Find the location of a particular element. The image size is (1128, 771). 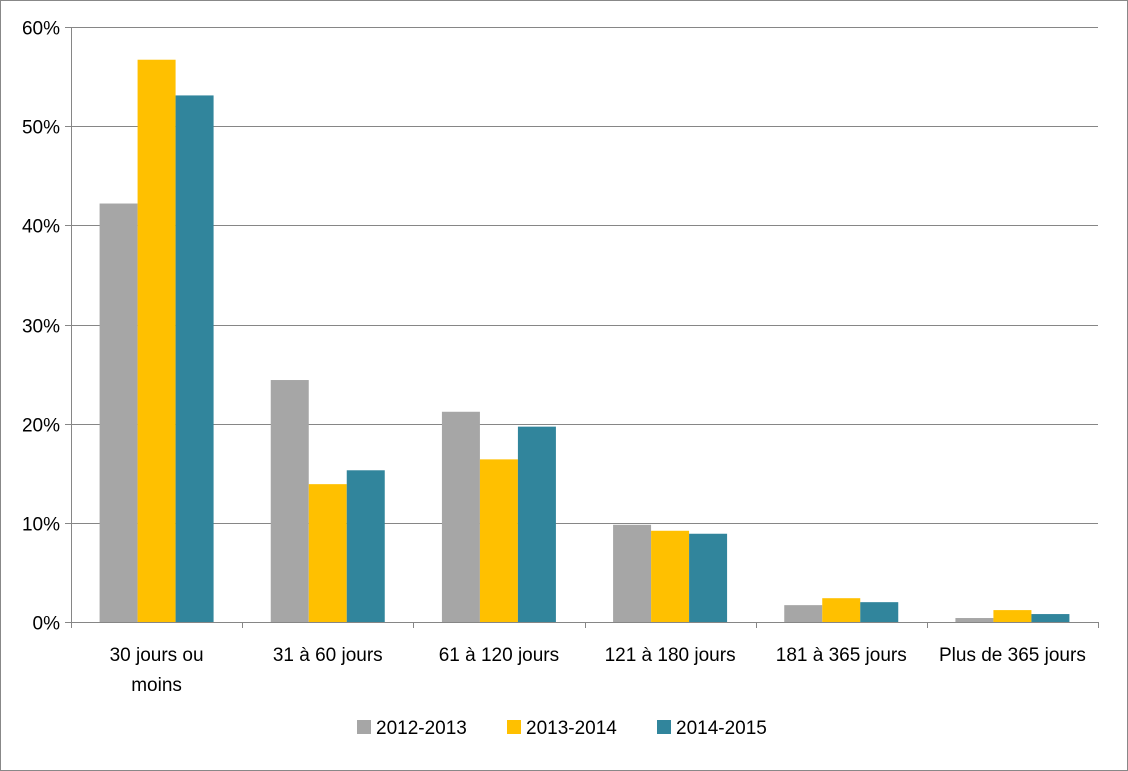

x-category-label: 121 à 180 jours is located at coordinates (670, 655).